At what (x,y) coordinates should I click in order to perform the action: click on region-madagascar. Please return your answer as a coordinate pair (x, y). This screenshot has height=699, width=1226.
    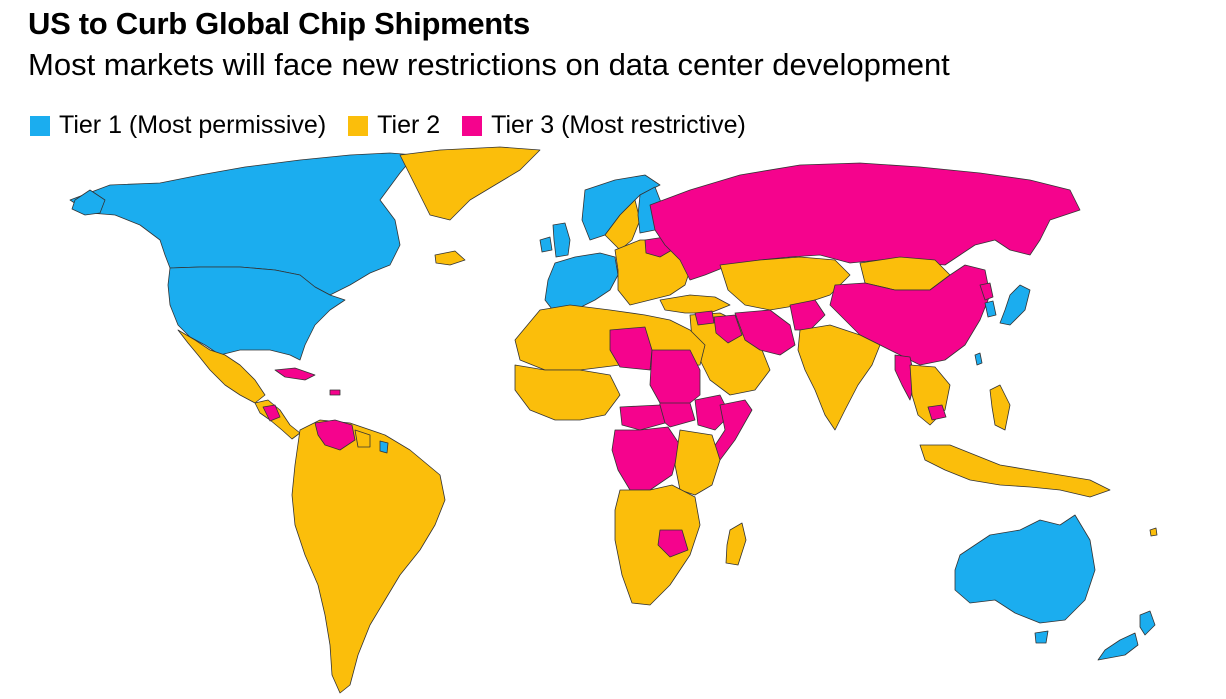
    Looking at the image, I should click on (736, 544).